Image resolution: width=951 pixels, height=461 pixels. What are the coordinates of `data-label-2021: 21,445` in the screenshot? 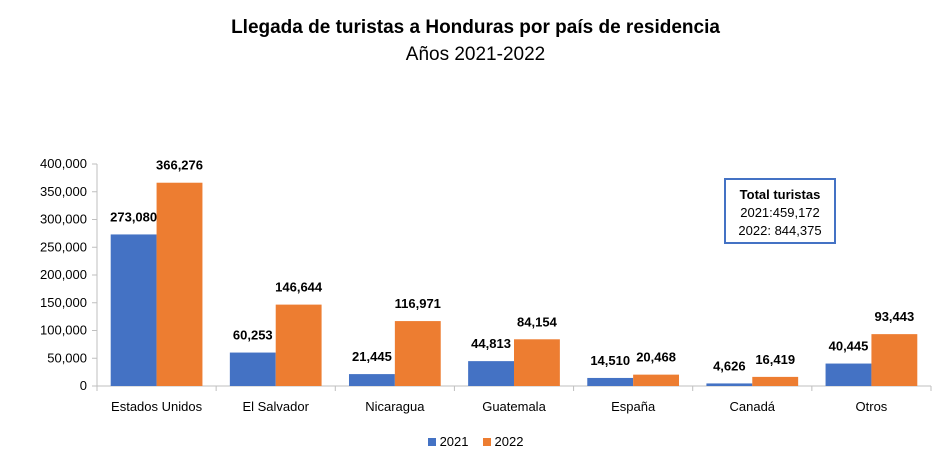 It's located at (372, 356).